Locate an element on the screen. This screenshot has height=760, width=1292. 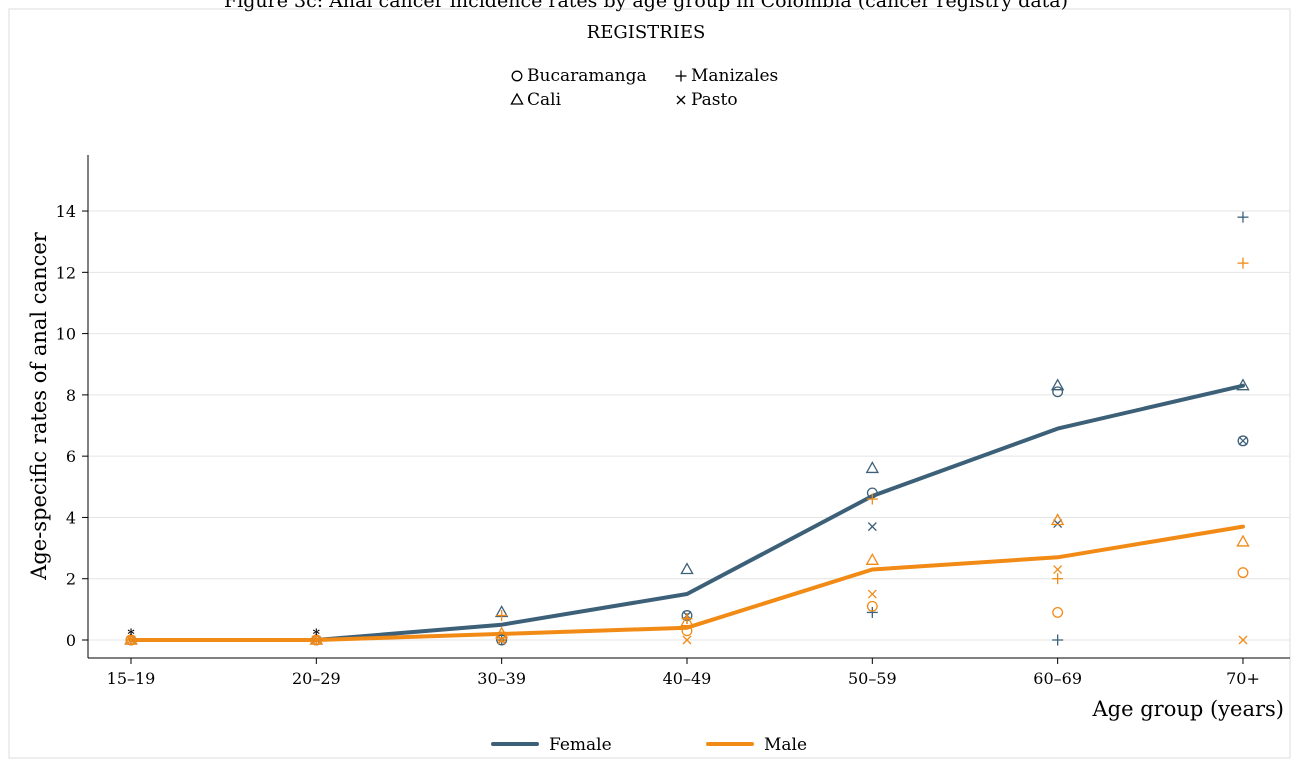
x-tick-label: 70+ is located at coordinates (1243, 678).